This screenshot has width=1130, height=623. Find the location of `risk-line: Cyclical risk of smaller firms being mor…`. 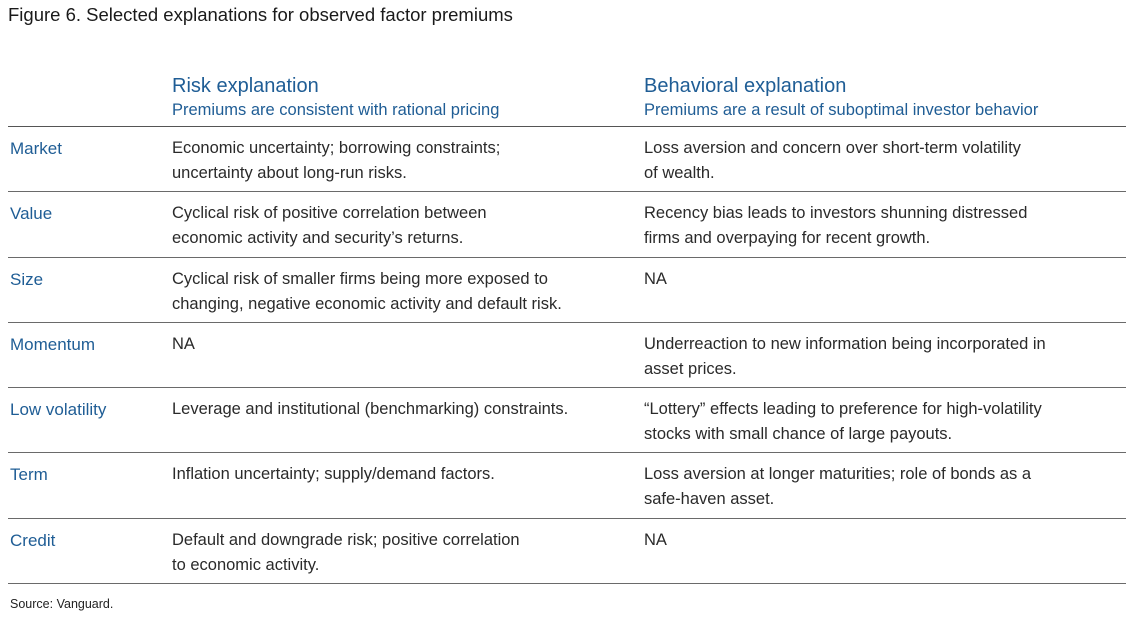

risk-line: Cyclical risk of smaller firms being mor… is located at coordinates (360, 278).